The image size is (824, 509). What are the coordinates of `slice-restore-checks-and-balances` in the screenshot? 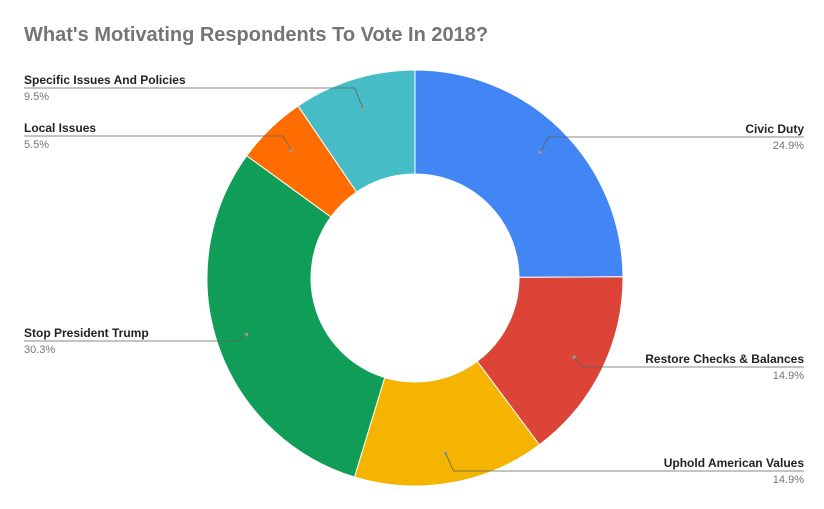 It's located at (550, 361).